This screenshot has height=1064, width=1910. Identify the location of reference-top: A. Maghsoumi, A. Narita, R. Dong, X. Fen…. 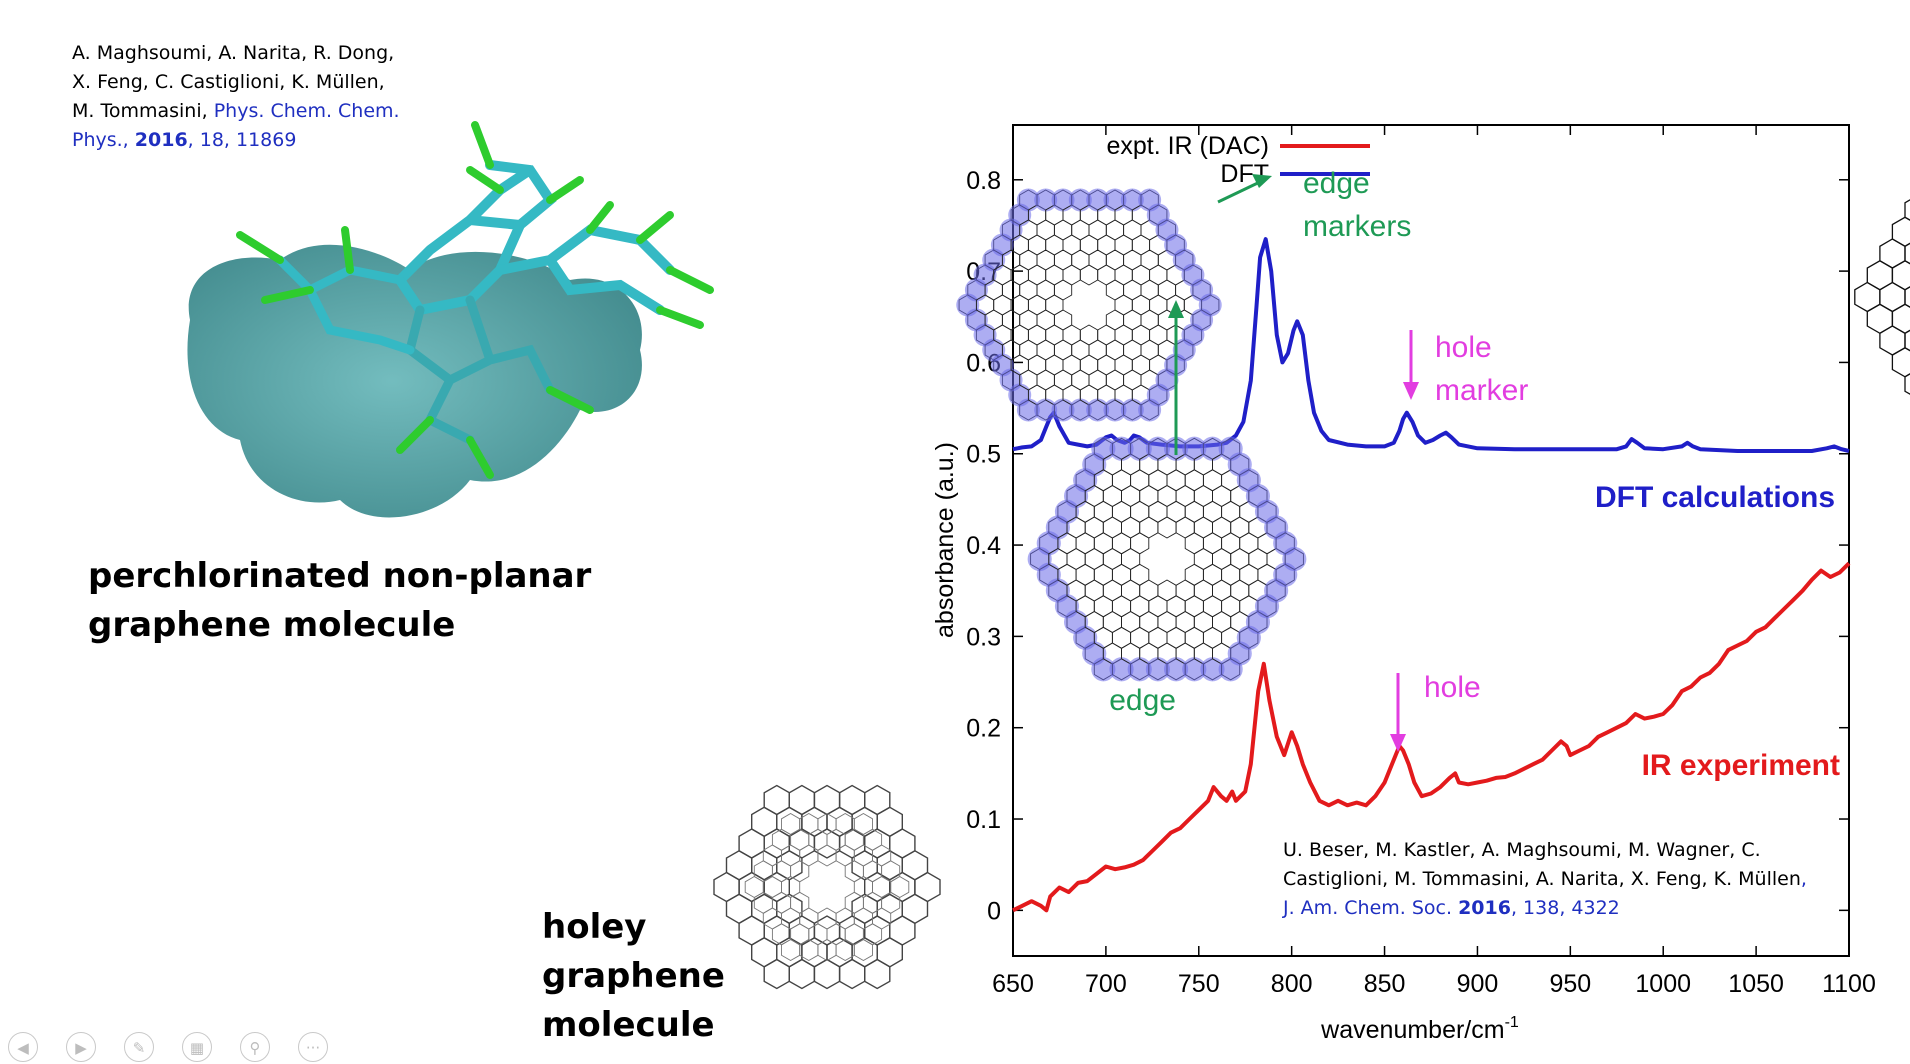
(252, 97).